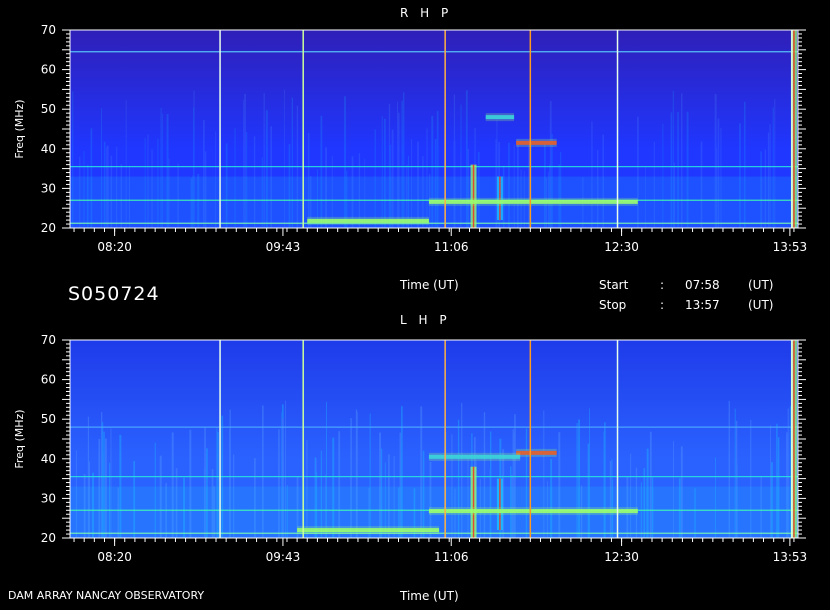  Describe the element at coordinates (114, 294) in the screenshot. I see `session-id: S050724` at that location.